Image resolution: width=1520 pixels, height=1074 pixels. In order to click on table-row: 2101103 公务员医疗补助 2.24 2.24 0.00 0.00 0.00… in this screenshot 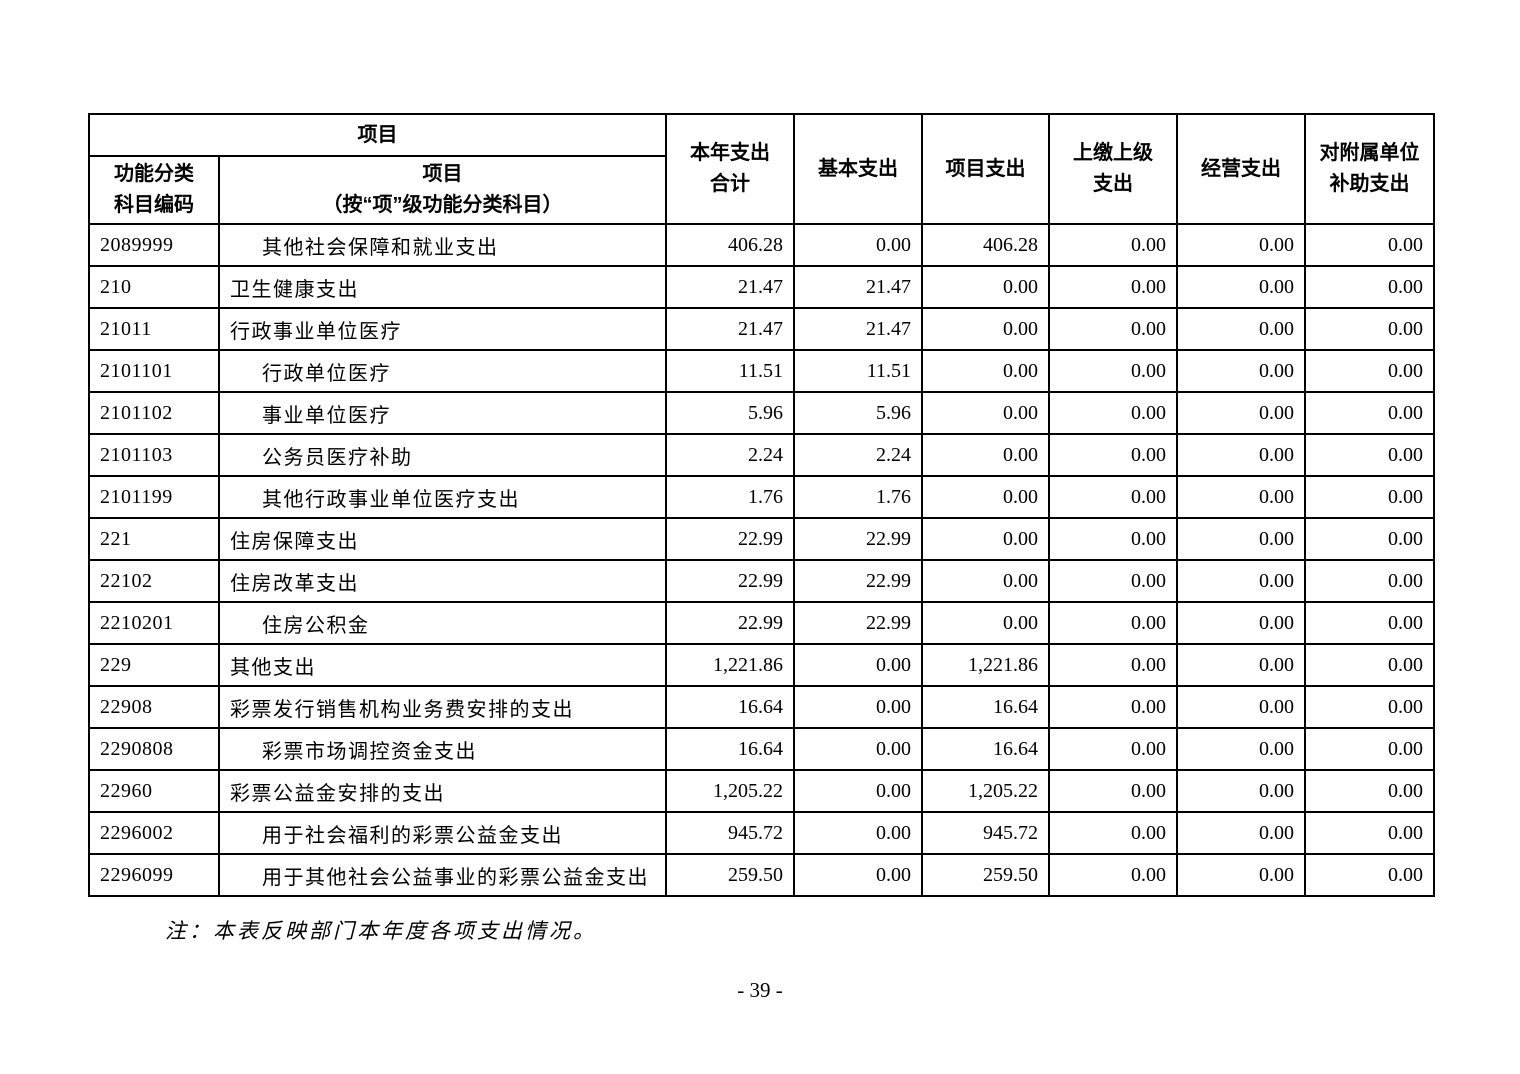, I will do `click(761, 455)`.